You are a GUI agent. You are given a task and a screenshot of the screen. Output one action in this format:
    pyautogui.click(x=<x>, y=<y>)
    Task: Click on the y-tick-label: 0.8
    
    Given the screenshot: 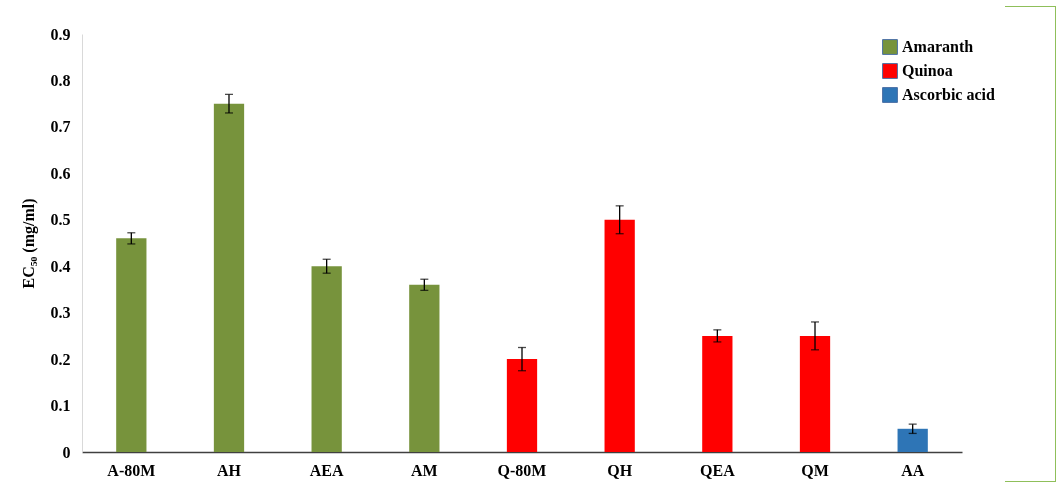 What is the action you would take?
    pyautogui.click(x=60, y=80)
    